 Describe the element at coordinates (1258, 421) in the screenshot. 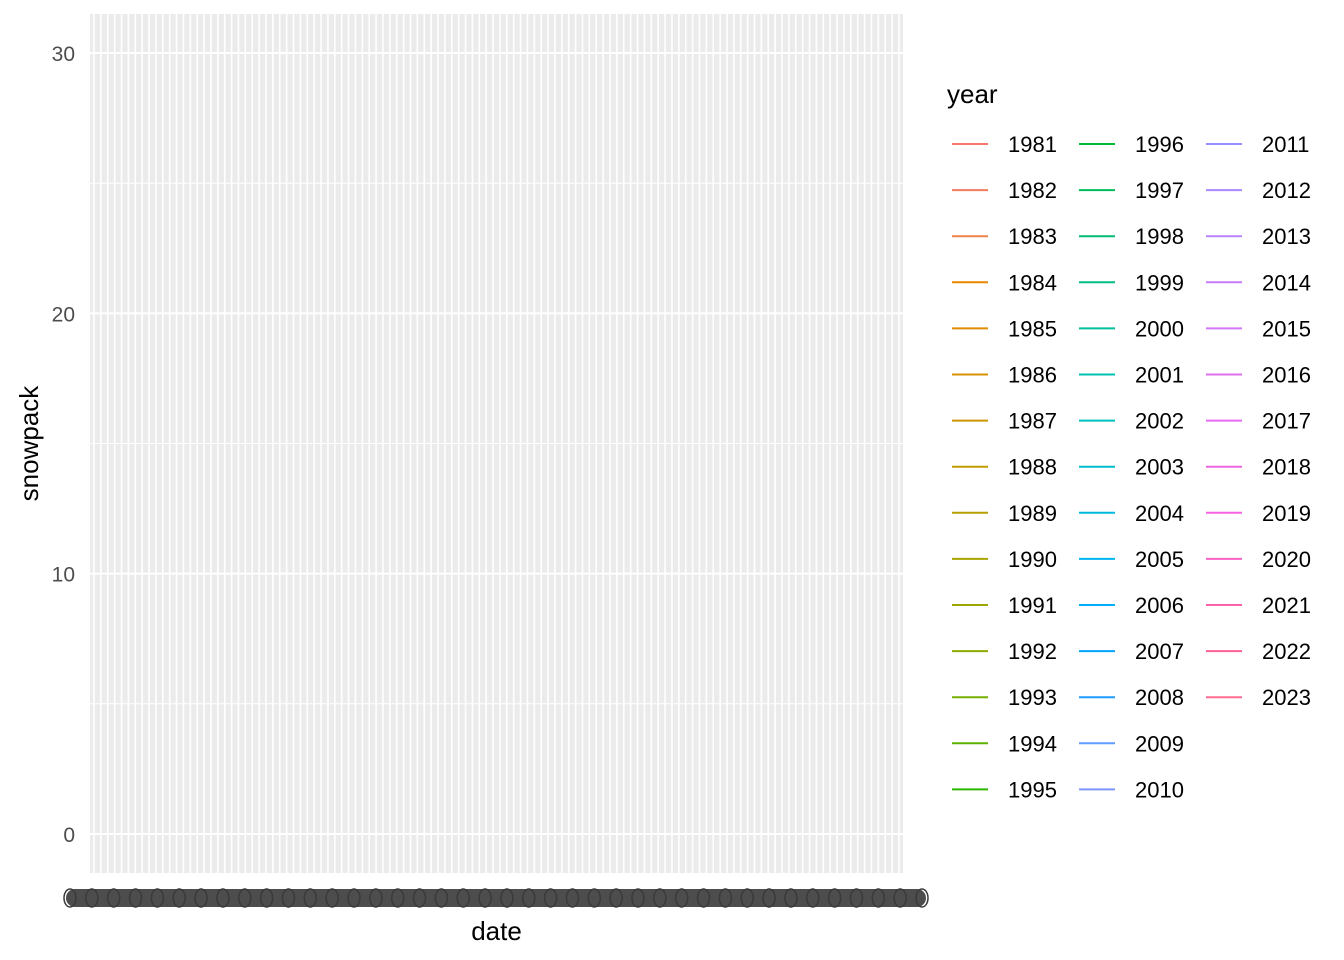

I see `legend-item-2017: 2017` at that location.